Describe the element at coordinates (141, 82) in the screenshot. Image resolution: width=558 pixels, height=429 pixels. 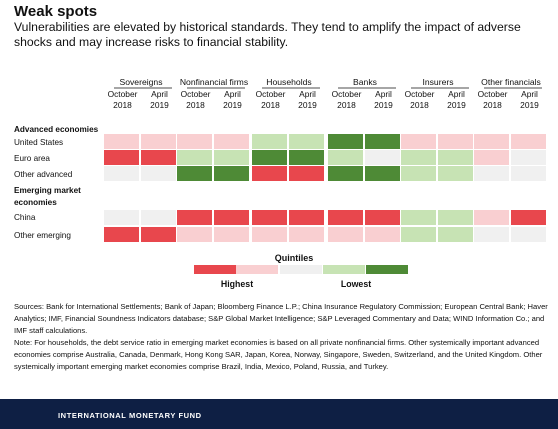
I see `sector-header: Sovereigns` at that location.